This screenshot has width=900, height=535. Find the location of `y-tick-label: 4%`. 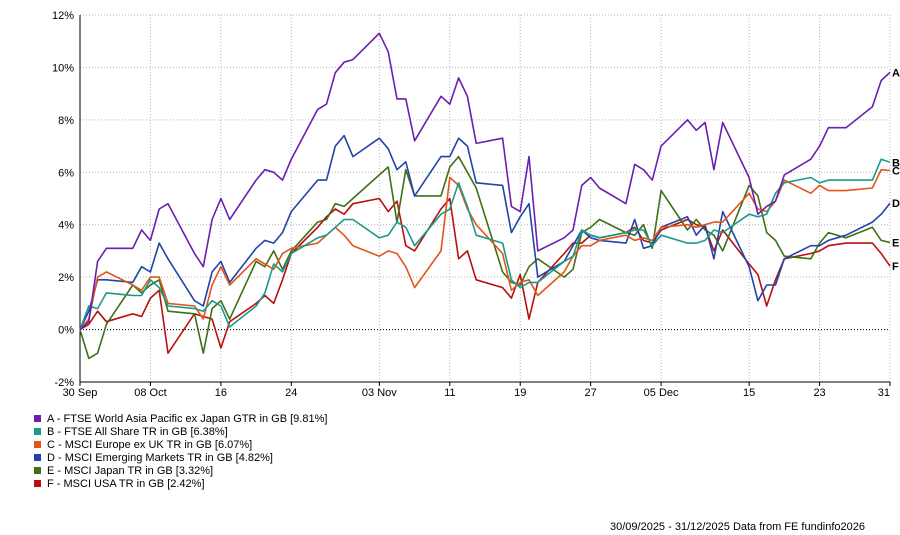

y-tick-label: 4% is located at coordinates (66, 226).